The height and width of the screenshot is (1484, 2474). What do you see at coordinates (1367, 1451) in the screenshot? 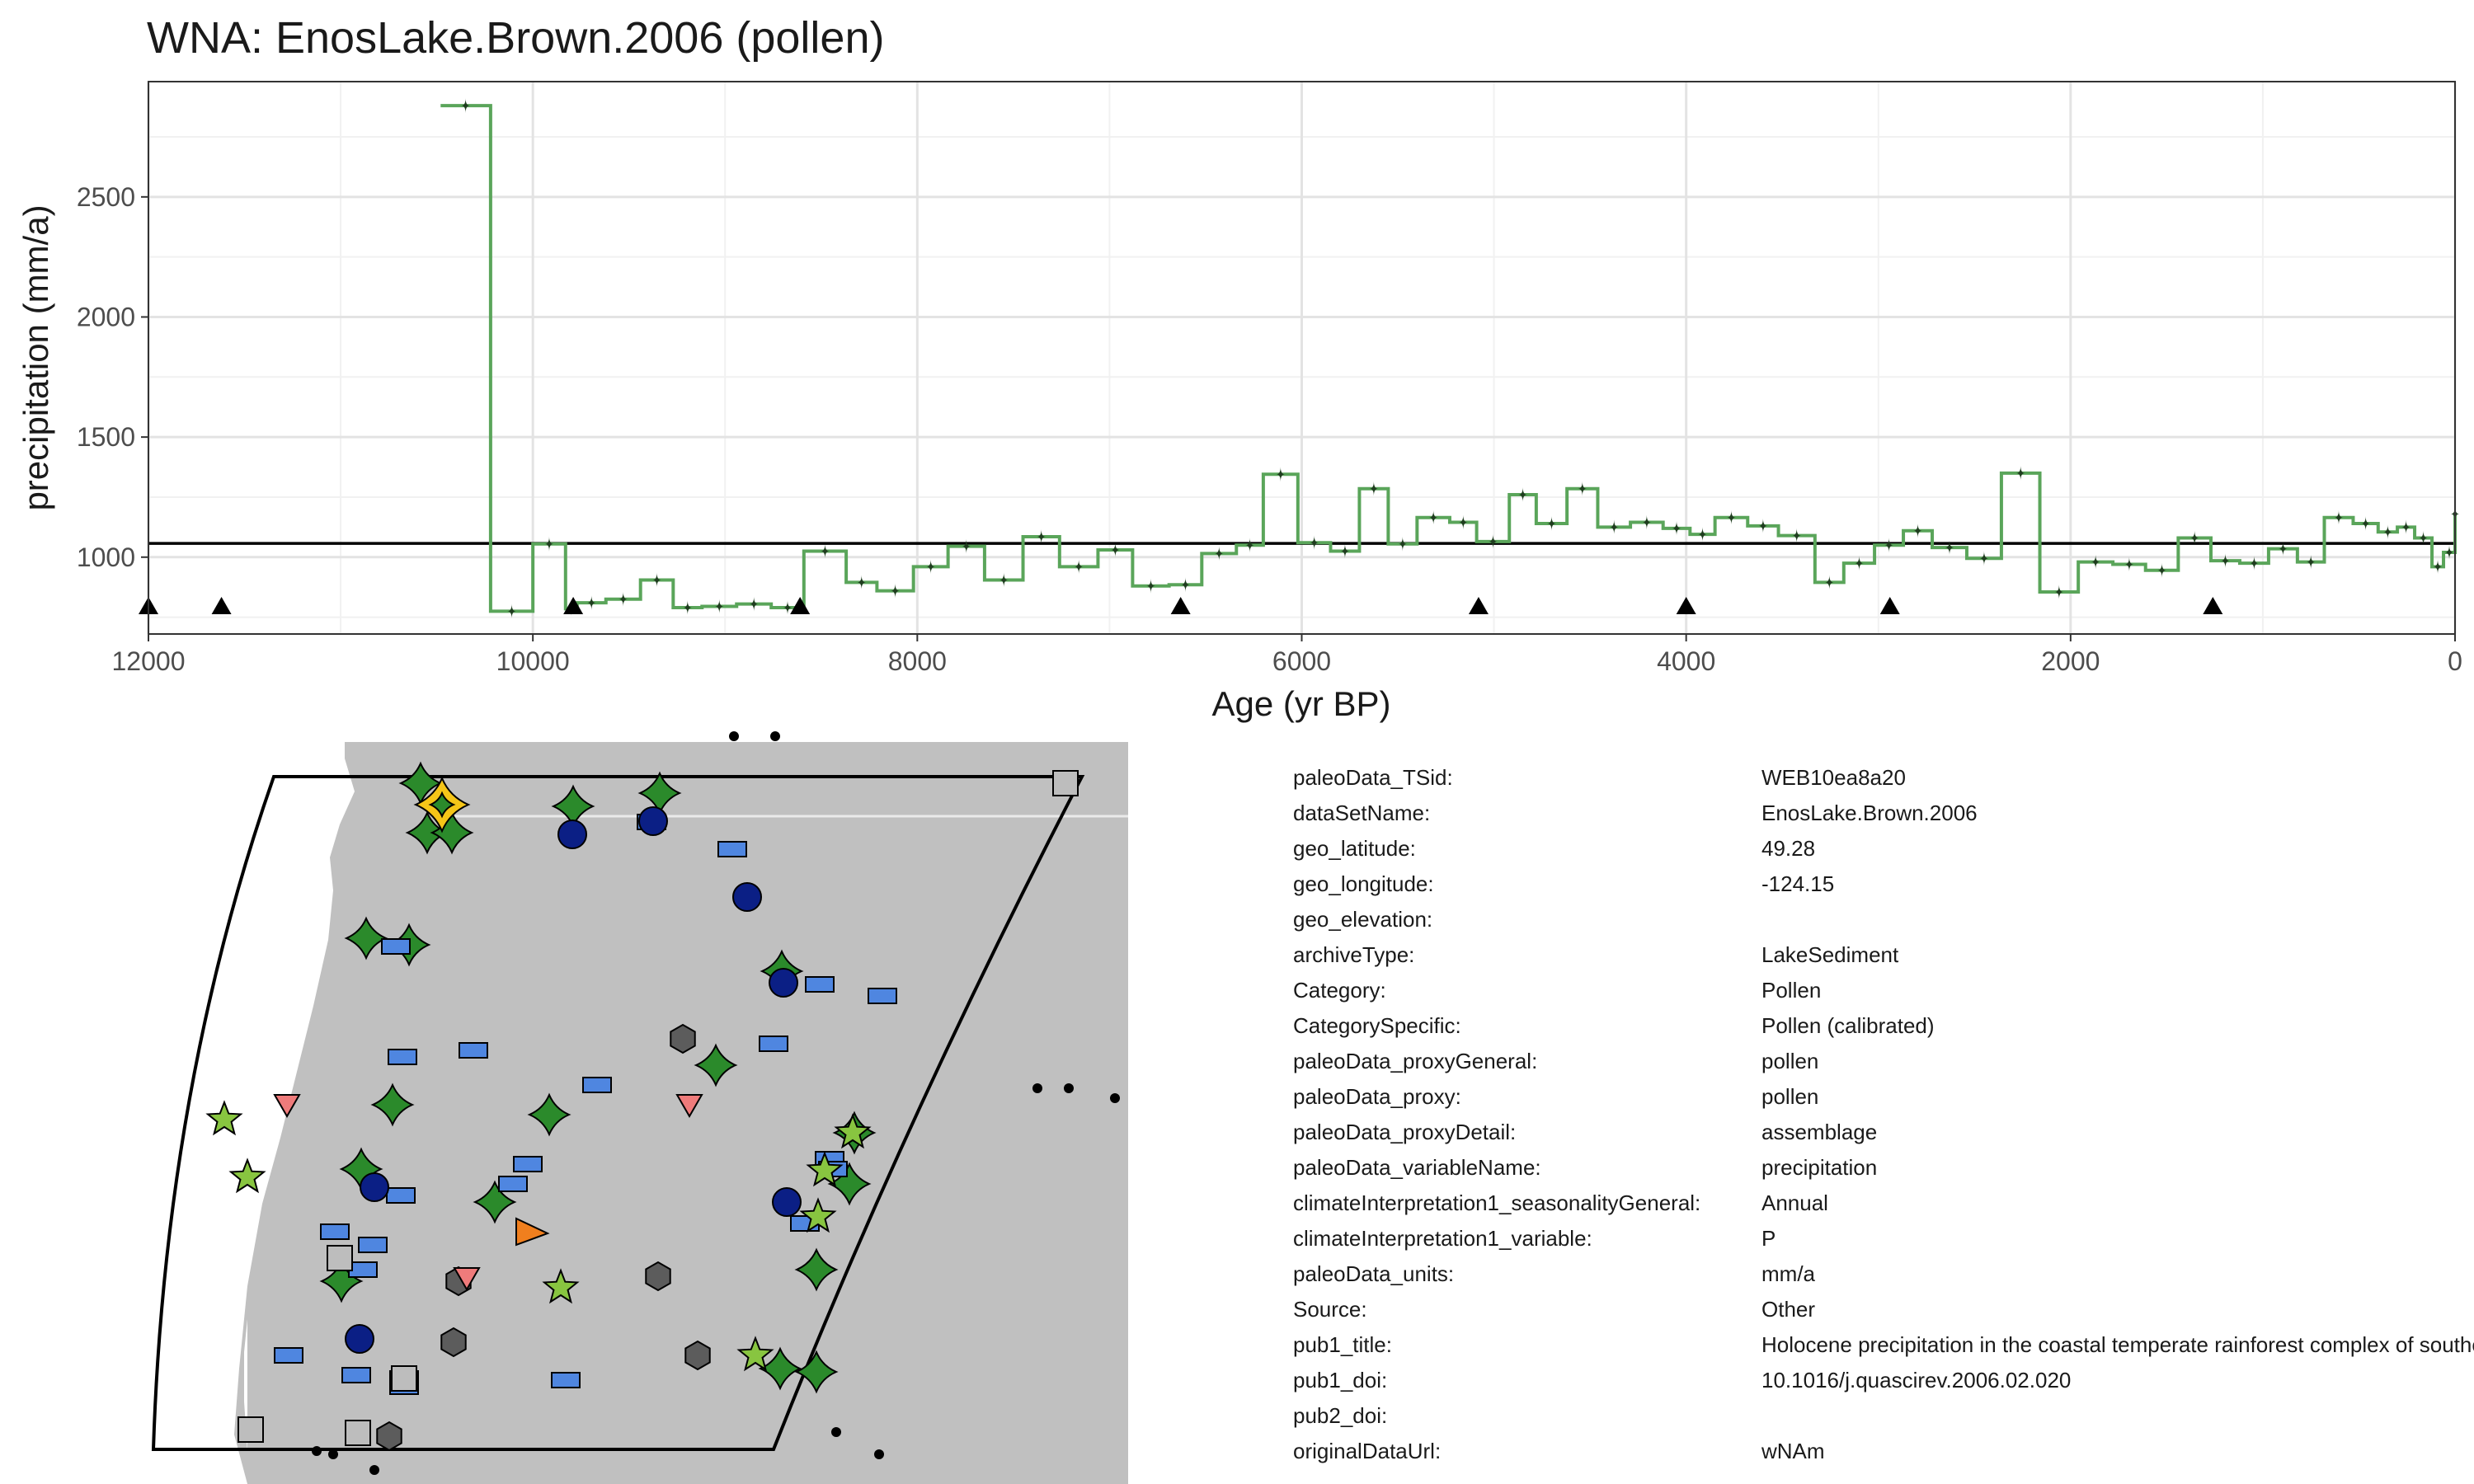
I see `metadata-key: originalDataUrl:` at bounding box center [1367, 1451].